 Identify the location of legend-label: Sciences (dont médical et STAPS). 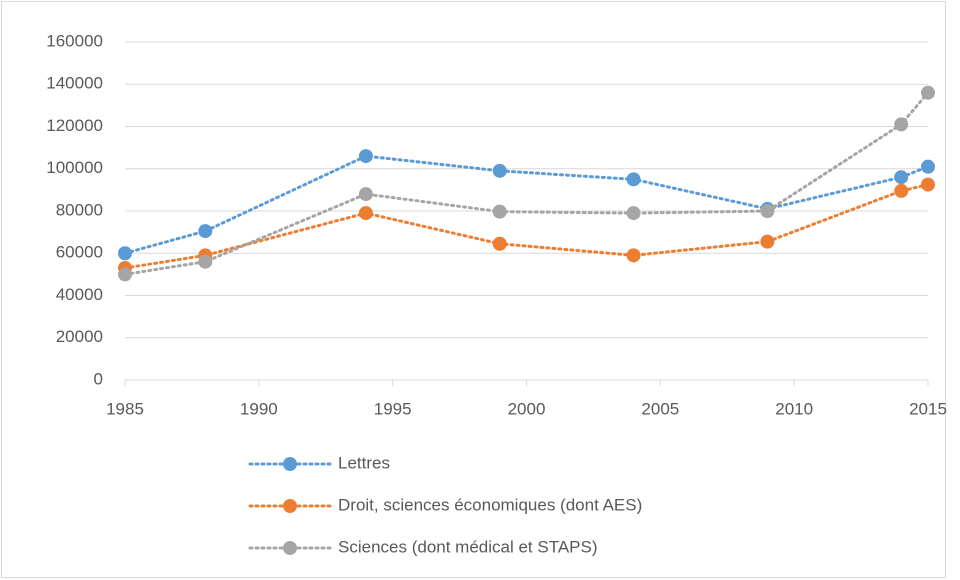
(468, 546).